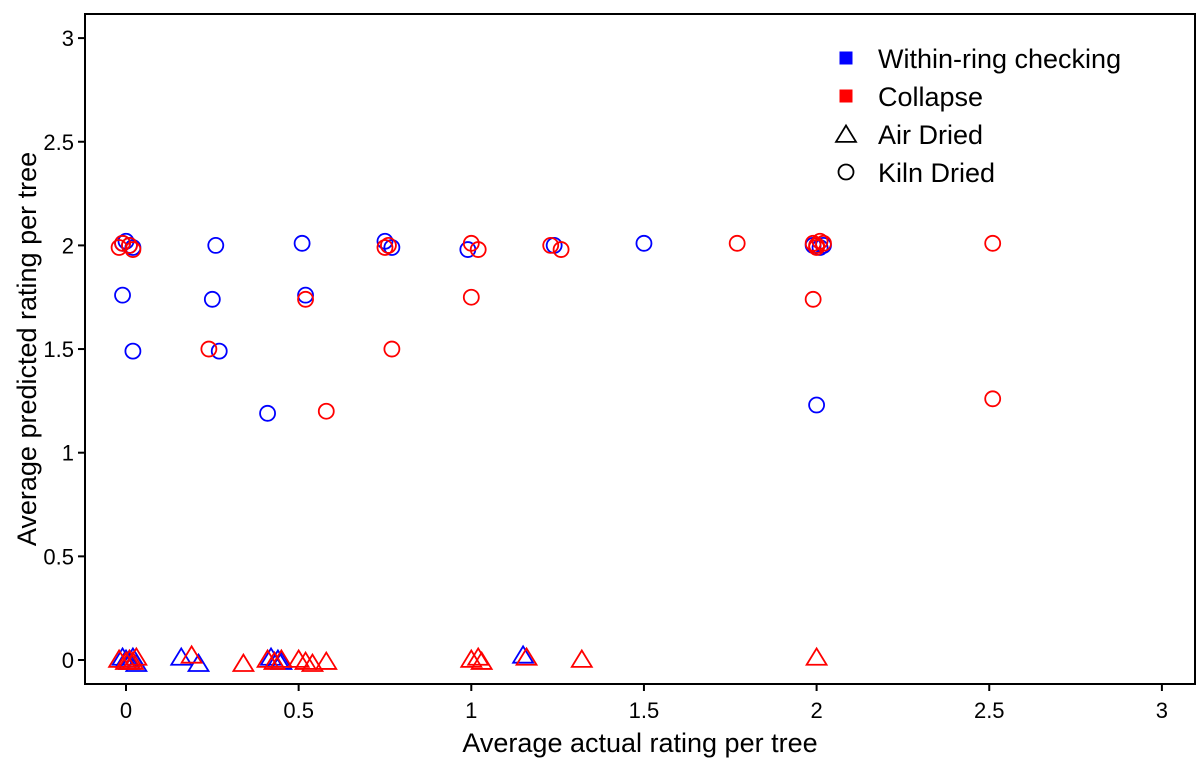 This screenshot has height=760, width=1201. Describe the element at coordinates (639, 743) in the screenshot. I see `x-axis-title: Average actual rating per tree` at that location.